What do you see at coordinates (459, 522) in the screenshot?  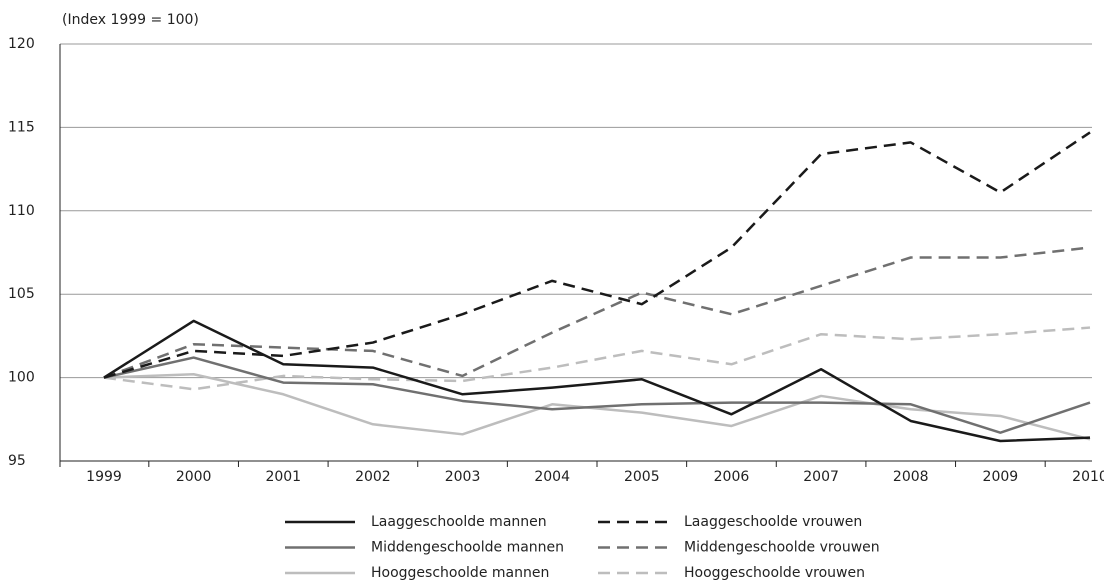 I see `legend-label: Laaggeschoolde mannen` at bounding box center [459, 522].